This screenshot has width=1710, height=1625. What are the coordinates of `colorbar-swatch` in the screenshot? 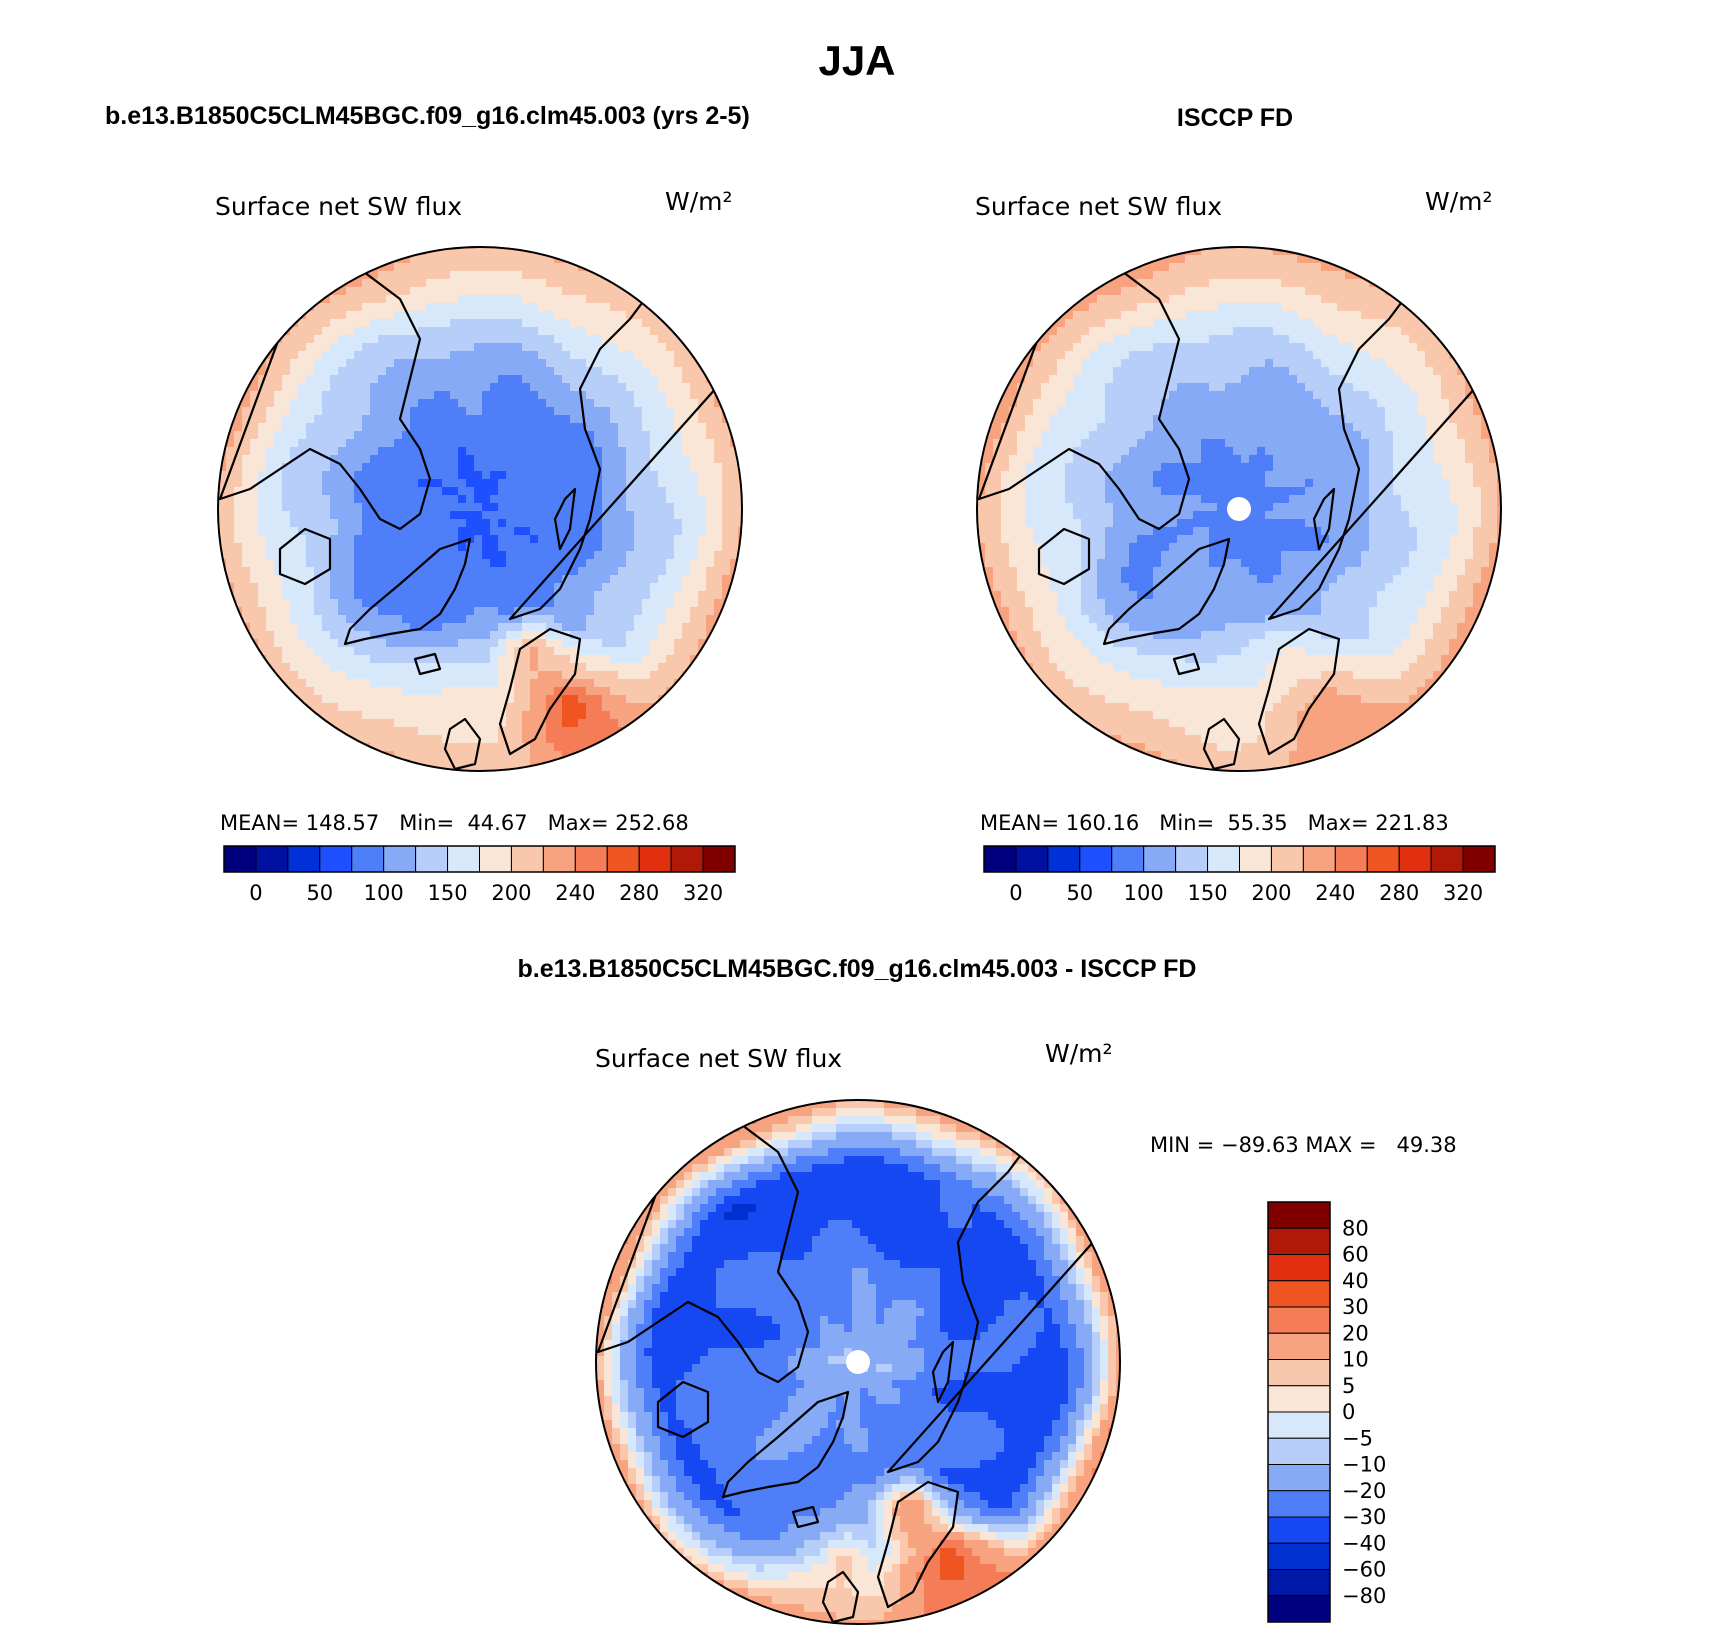 It's located at (719, 859).